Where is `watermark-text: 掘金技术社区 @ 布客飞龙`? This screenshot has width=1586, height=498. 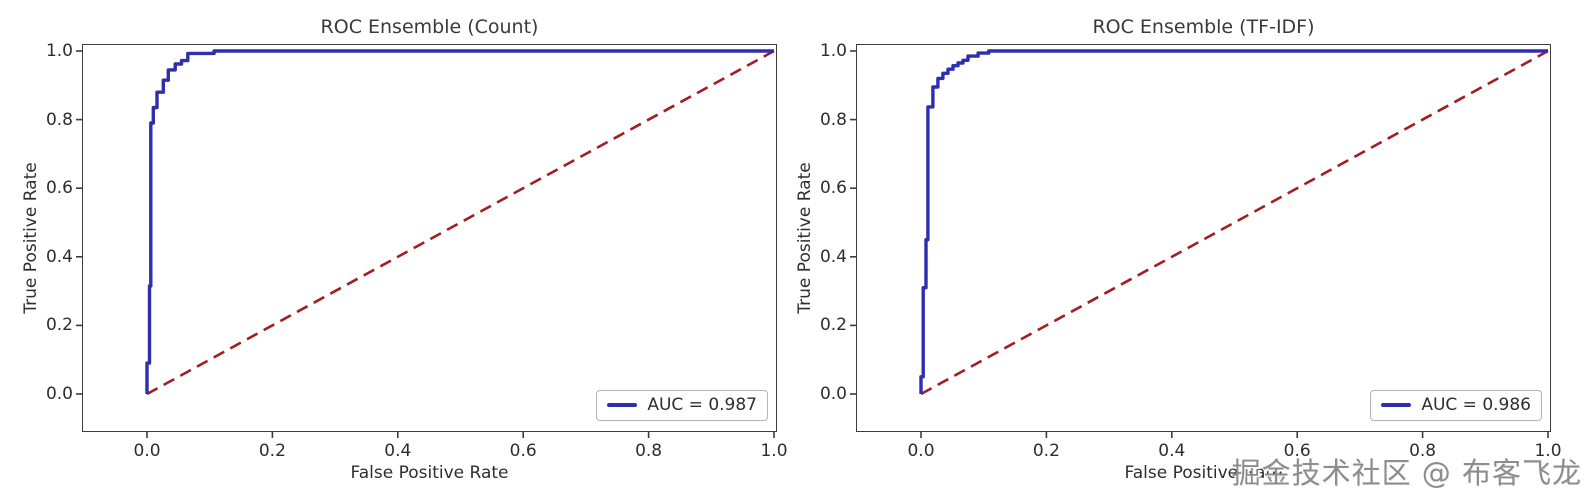 watermark-text: 掘金技术社区 @ 布客飞龙 is located at coordinates (1406, 473).